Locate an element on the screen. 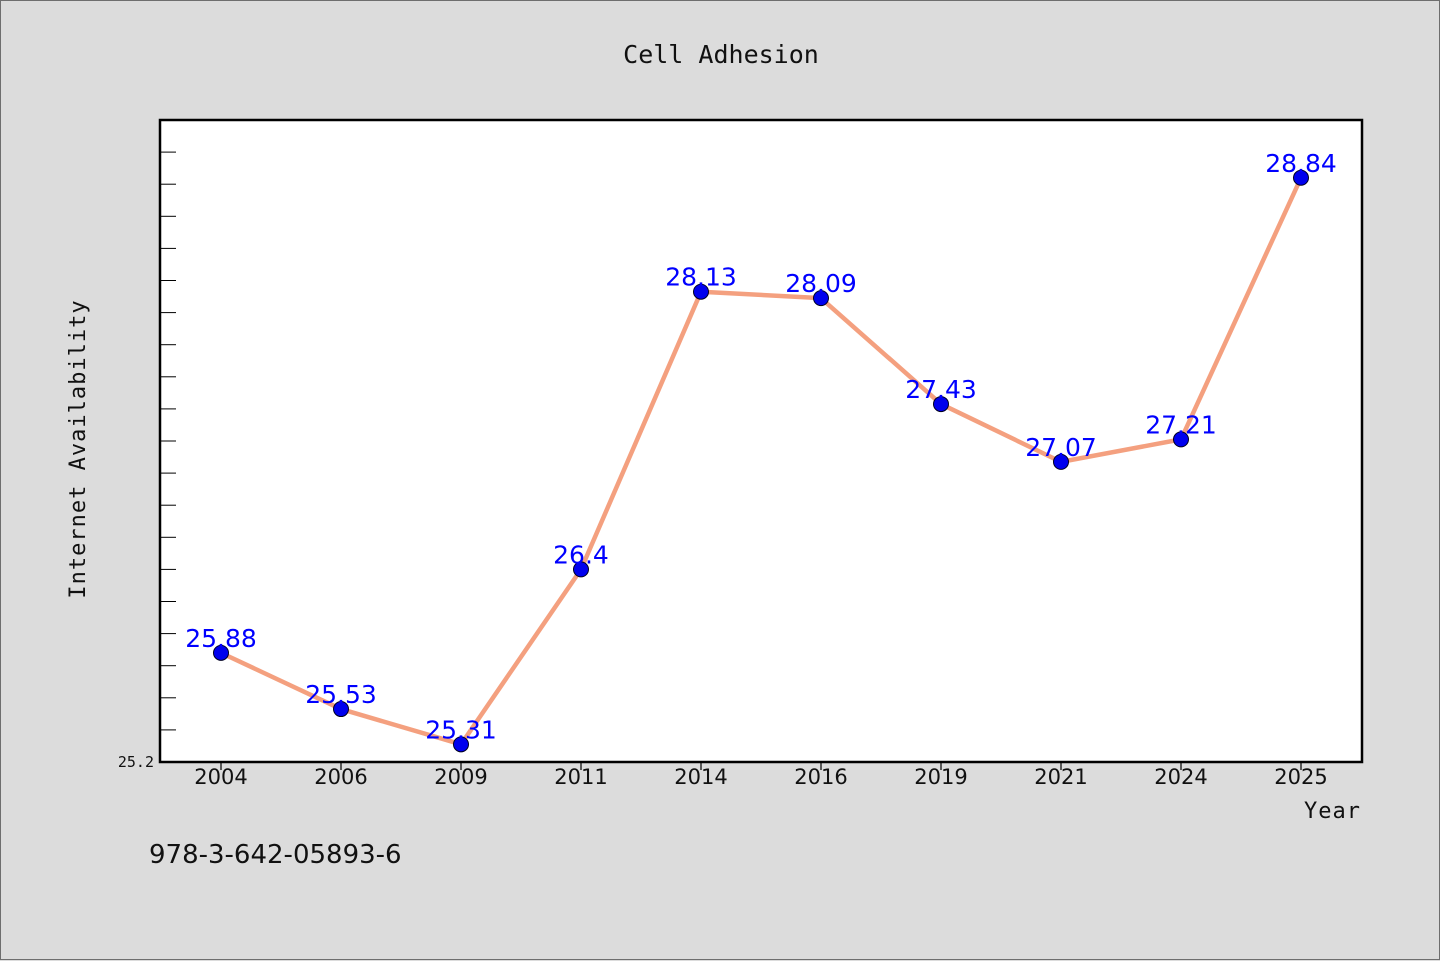 The height and width of the screenshot is (961, 1440). x-tick-label: 2021 is located at coordinates (1060, 777).